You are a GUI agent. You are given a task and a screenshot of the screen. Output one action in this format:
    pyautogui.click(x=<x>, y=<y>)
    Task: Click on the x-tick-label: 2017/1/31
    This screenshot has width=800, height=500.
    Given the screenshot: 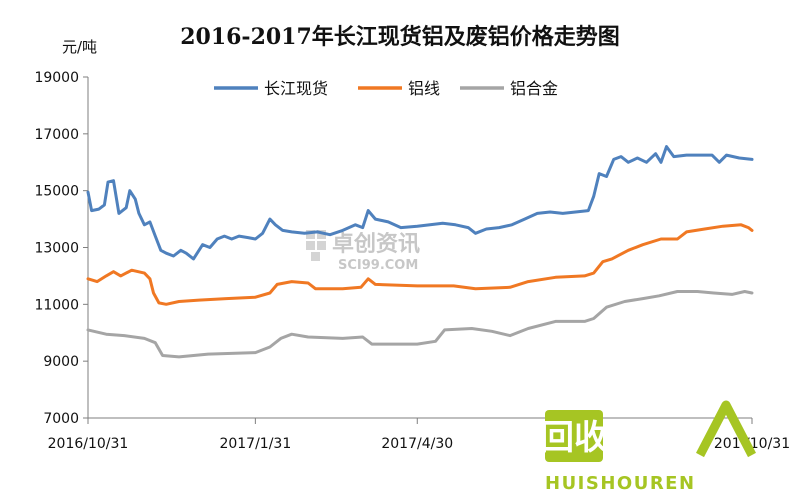 What is the action you would take?
    pyautogui.click(x=255, y=444)
    